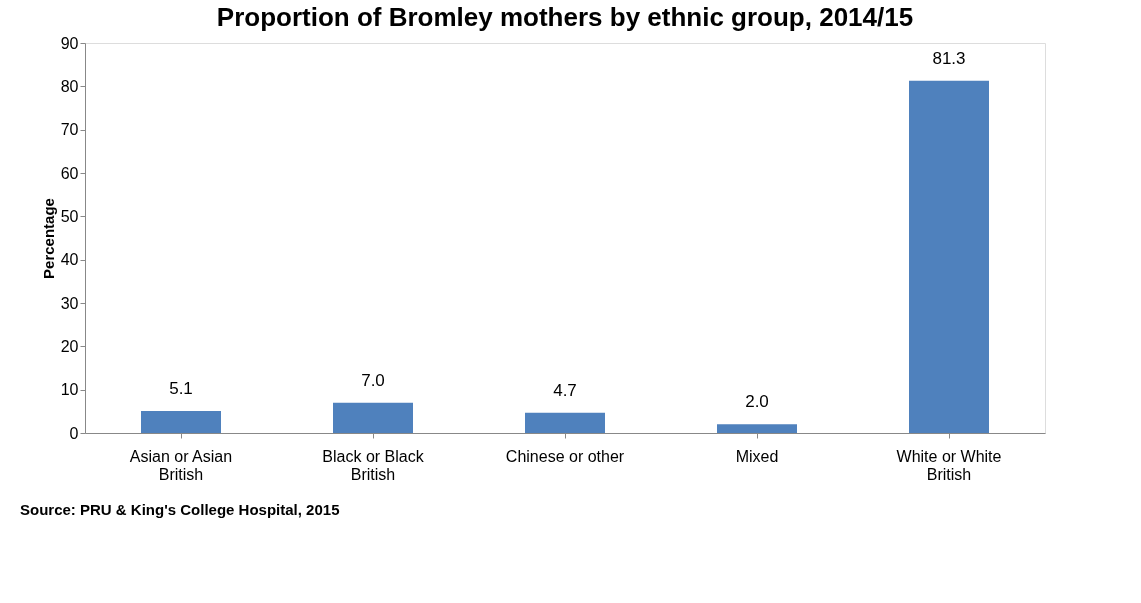  What do you see at coordinates (69, 303) in the screenshot?
I see `y-tick-label: 30` at bounding box center [69, 303].